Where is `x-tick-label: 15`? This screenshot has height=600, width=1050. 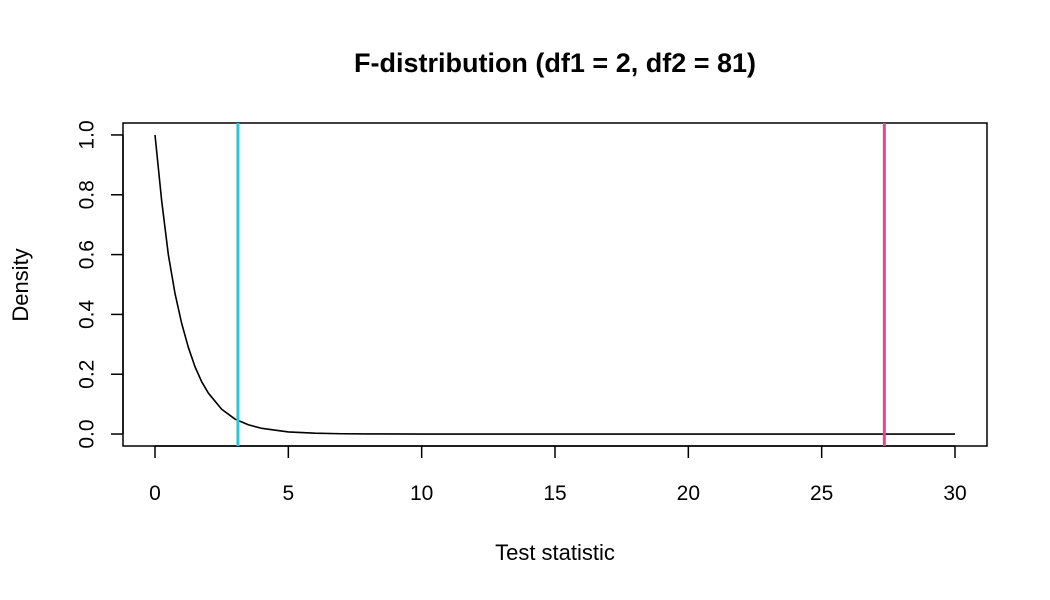 x-tick-label: 15 is located at coordinates (554, 493).